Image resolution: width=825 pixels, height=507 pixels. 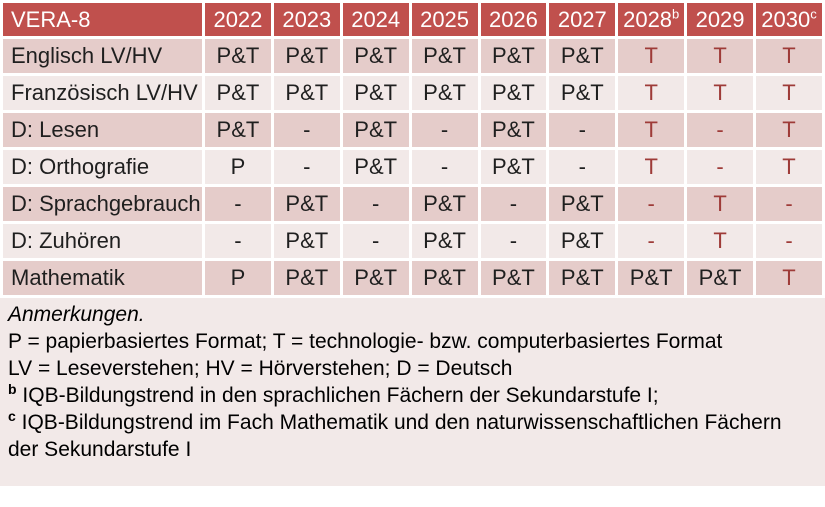 What do you see at coordinates (12, 389) in the screenshot?
I see `note-superscript: b` at bounding box center [12, 389].